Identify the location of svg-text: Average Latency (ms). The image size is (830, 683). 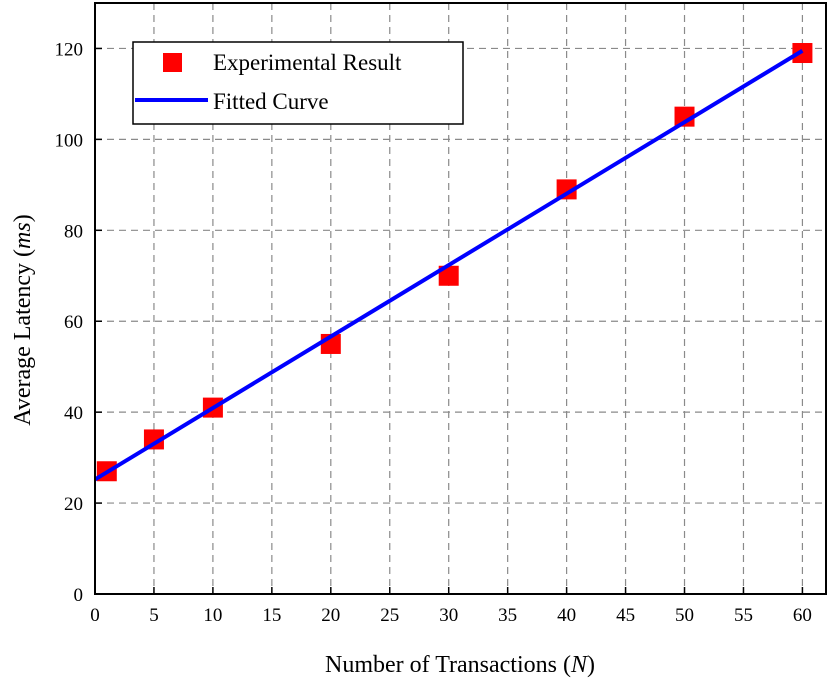
(23, 319).